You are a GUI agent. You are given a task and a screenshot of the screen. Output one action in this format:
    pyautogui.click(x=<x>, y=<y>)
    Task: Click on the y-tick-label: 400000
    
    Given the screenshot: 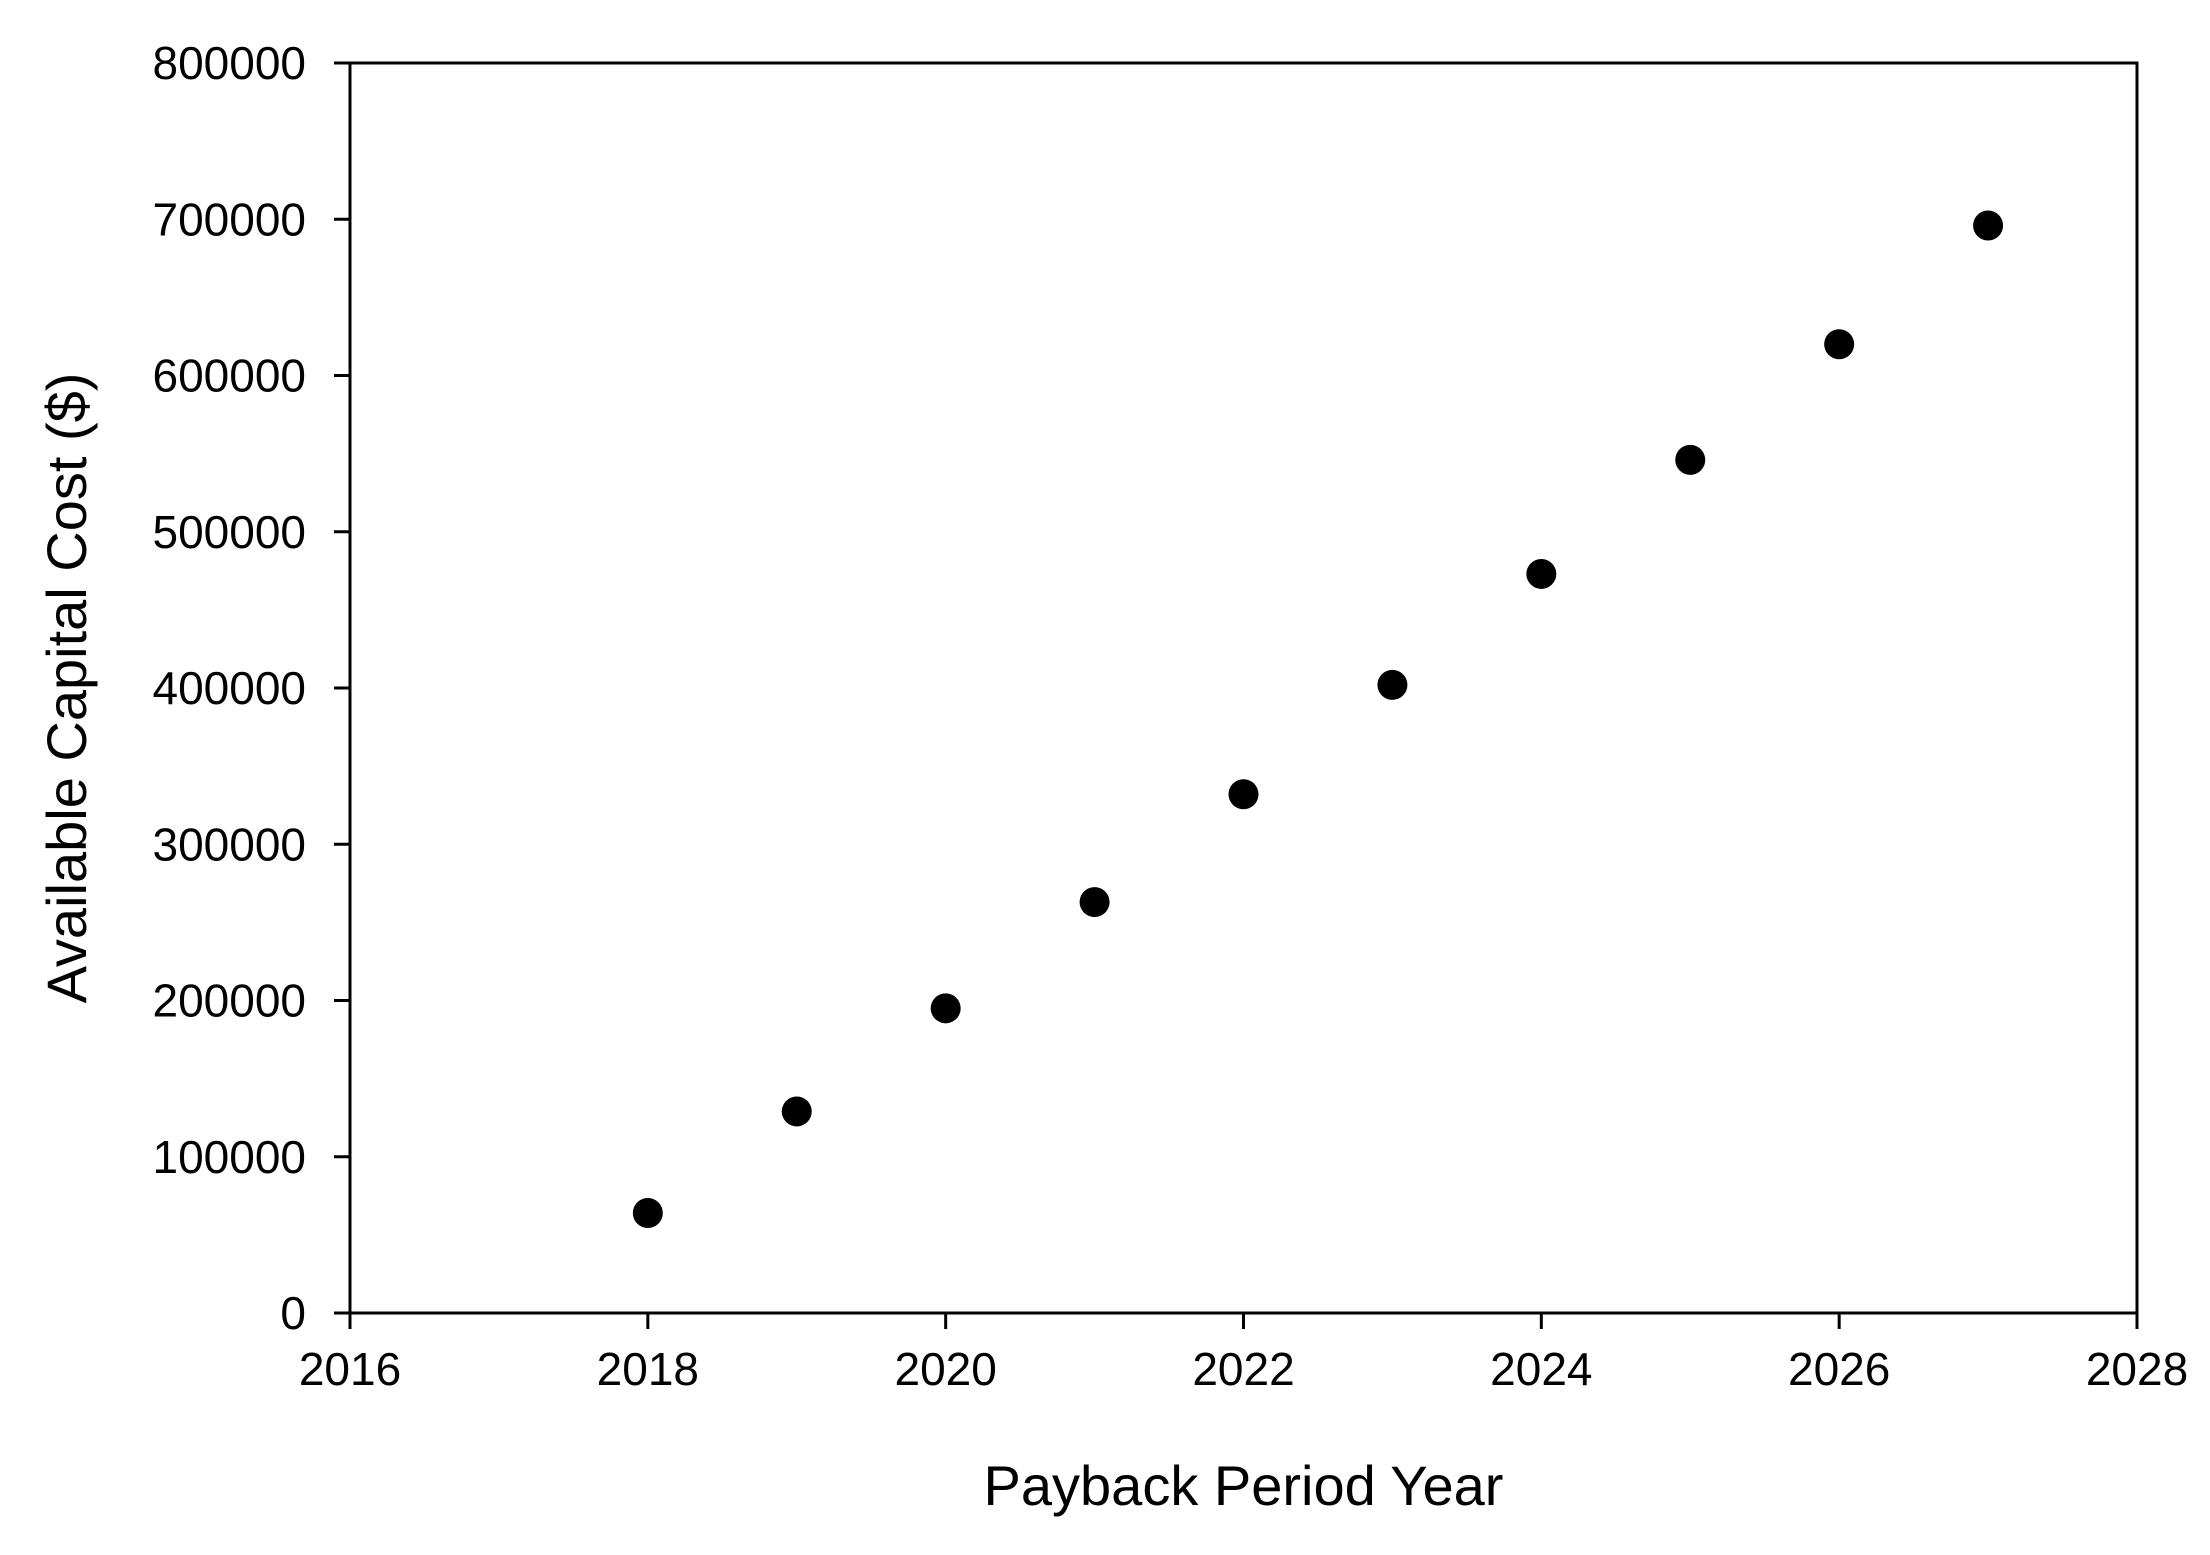 What is the action you would take?
    pyautogui.click(x=230, y=688)
    